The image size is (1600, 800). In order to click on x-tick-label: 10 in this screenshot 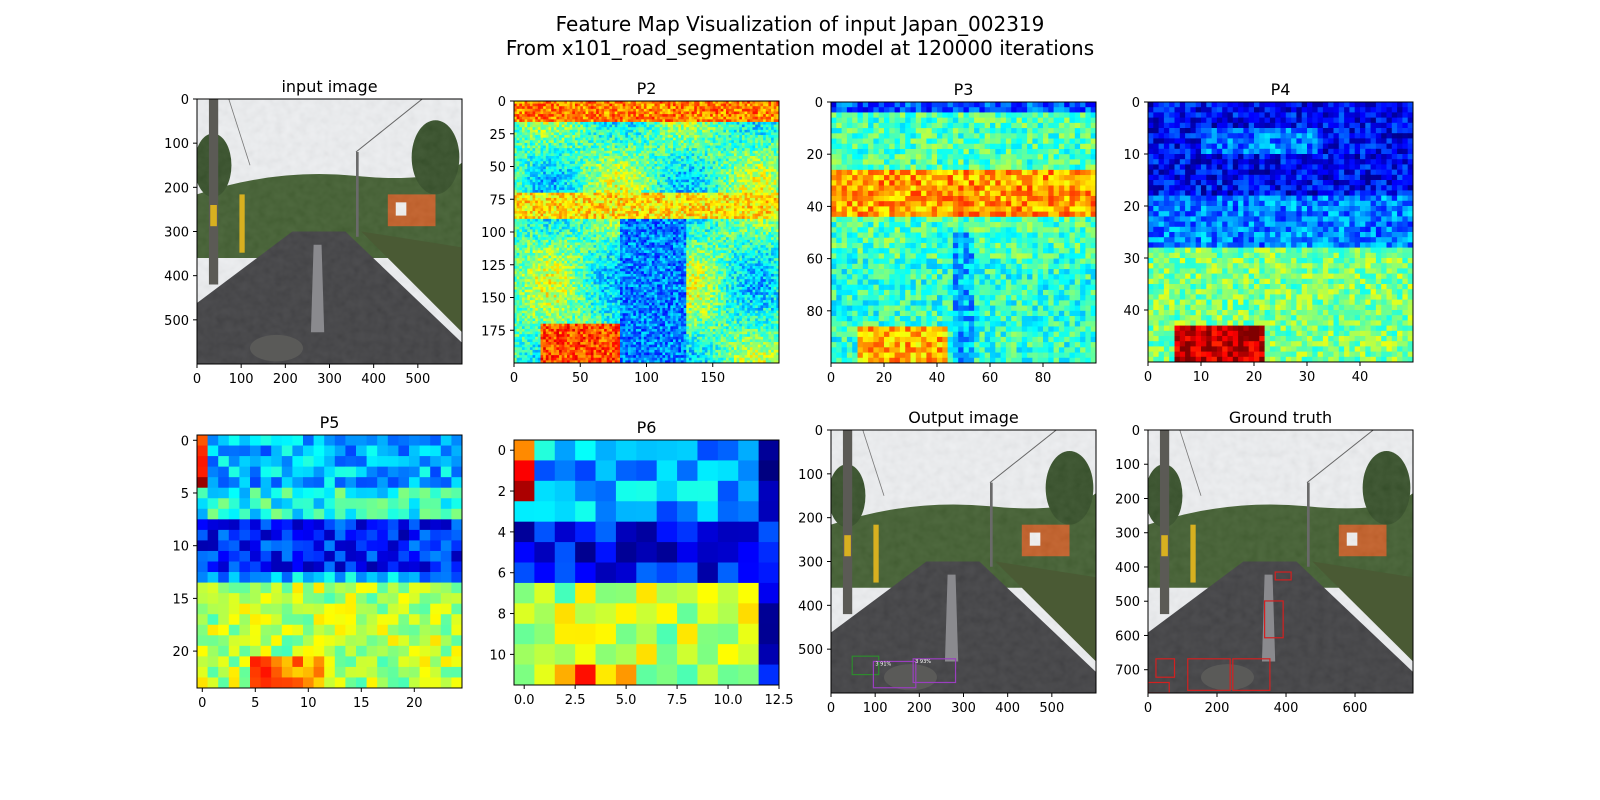, I will do `click(308, 703)`.